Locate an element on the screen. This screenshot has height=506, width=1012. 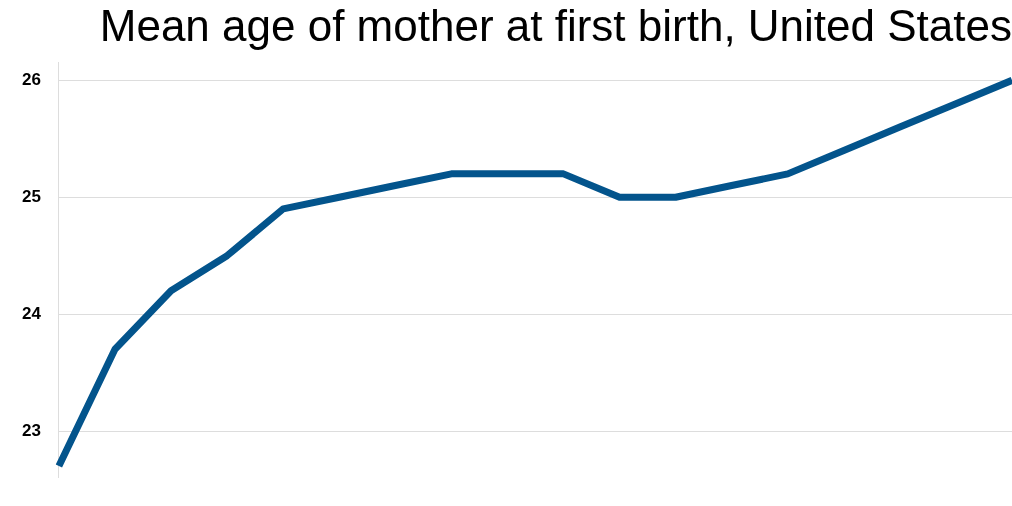
y-tick-label: 25 is located at coordinates (31, 196).